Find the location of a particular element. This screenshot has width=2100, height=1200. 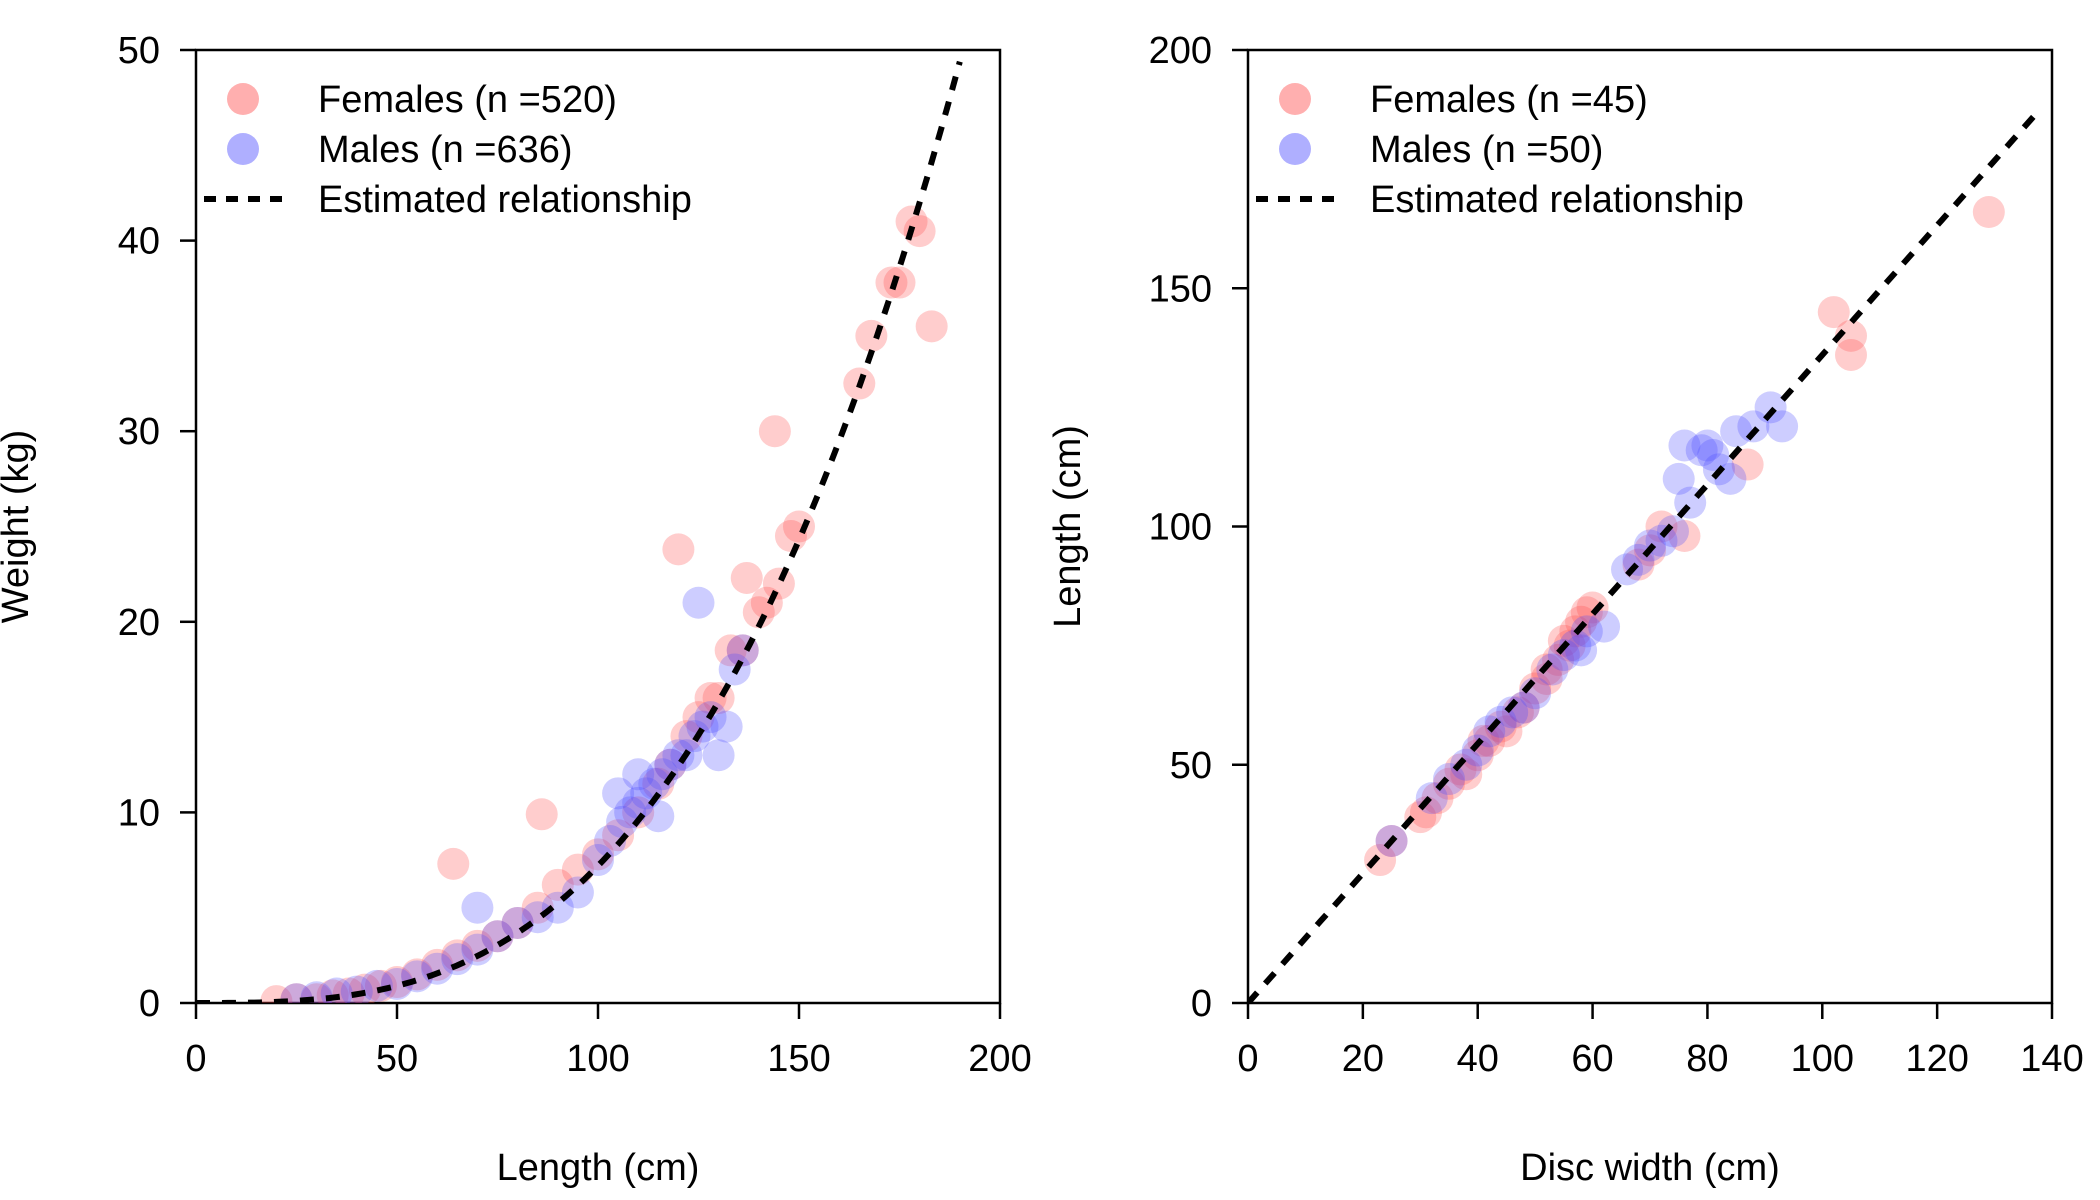

legend-label: Males (n =636) is located at coordinates (445, 150).